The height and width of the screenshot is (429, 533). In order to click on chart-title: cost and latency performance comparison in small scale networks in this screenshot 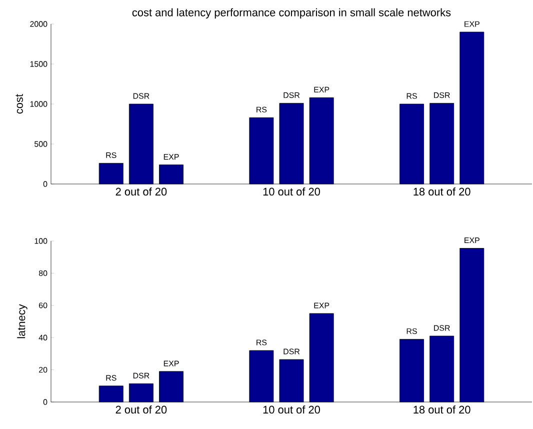, I will do `click(291, 13)`.